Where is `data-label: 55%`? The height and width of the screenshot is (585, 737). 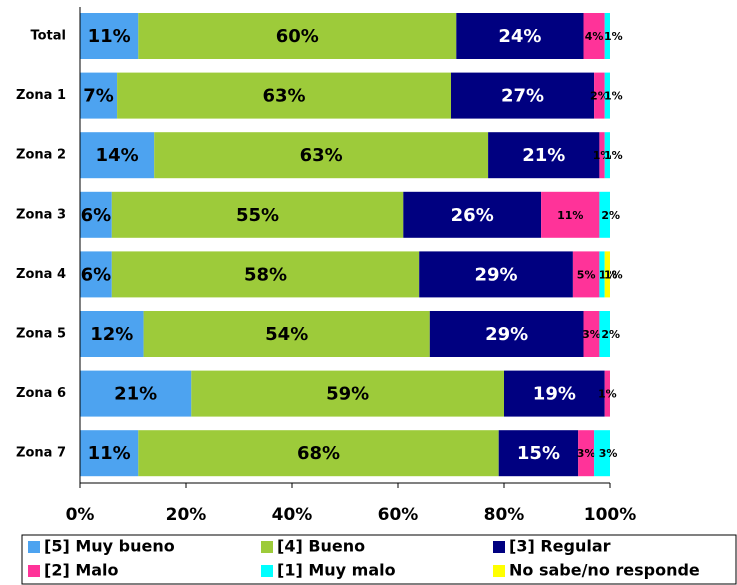
data-label: 55% is located at coordinates (257, 215).